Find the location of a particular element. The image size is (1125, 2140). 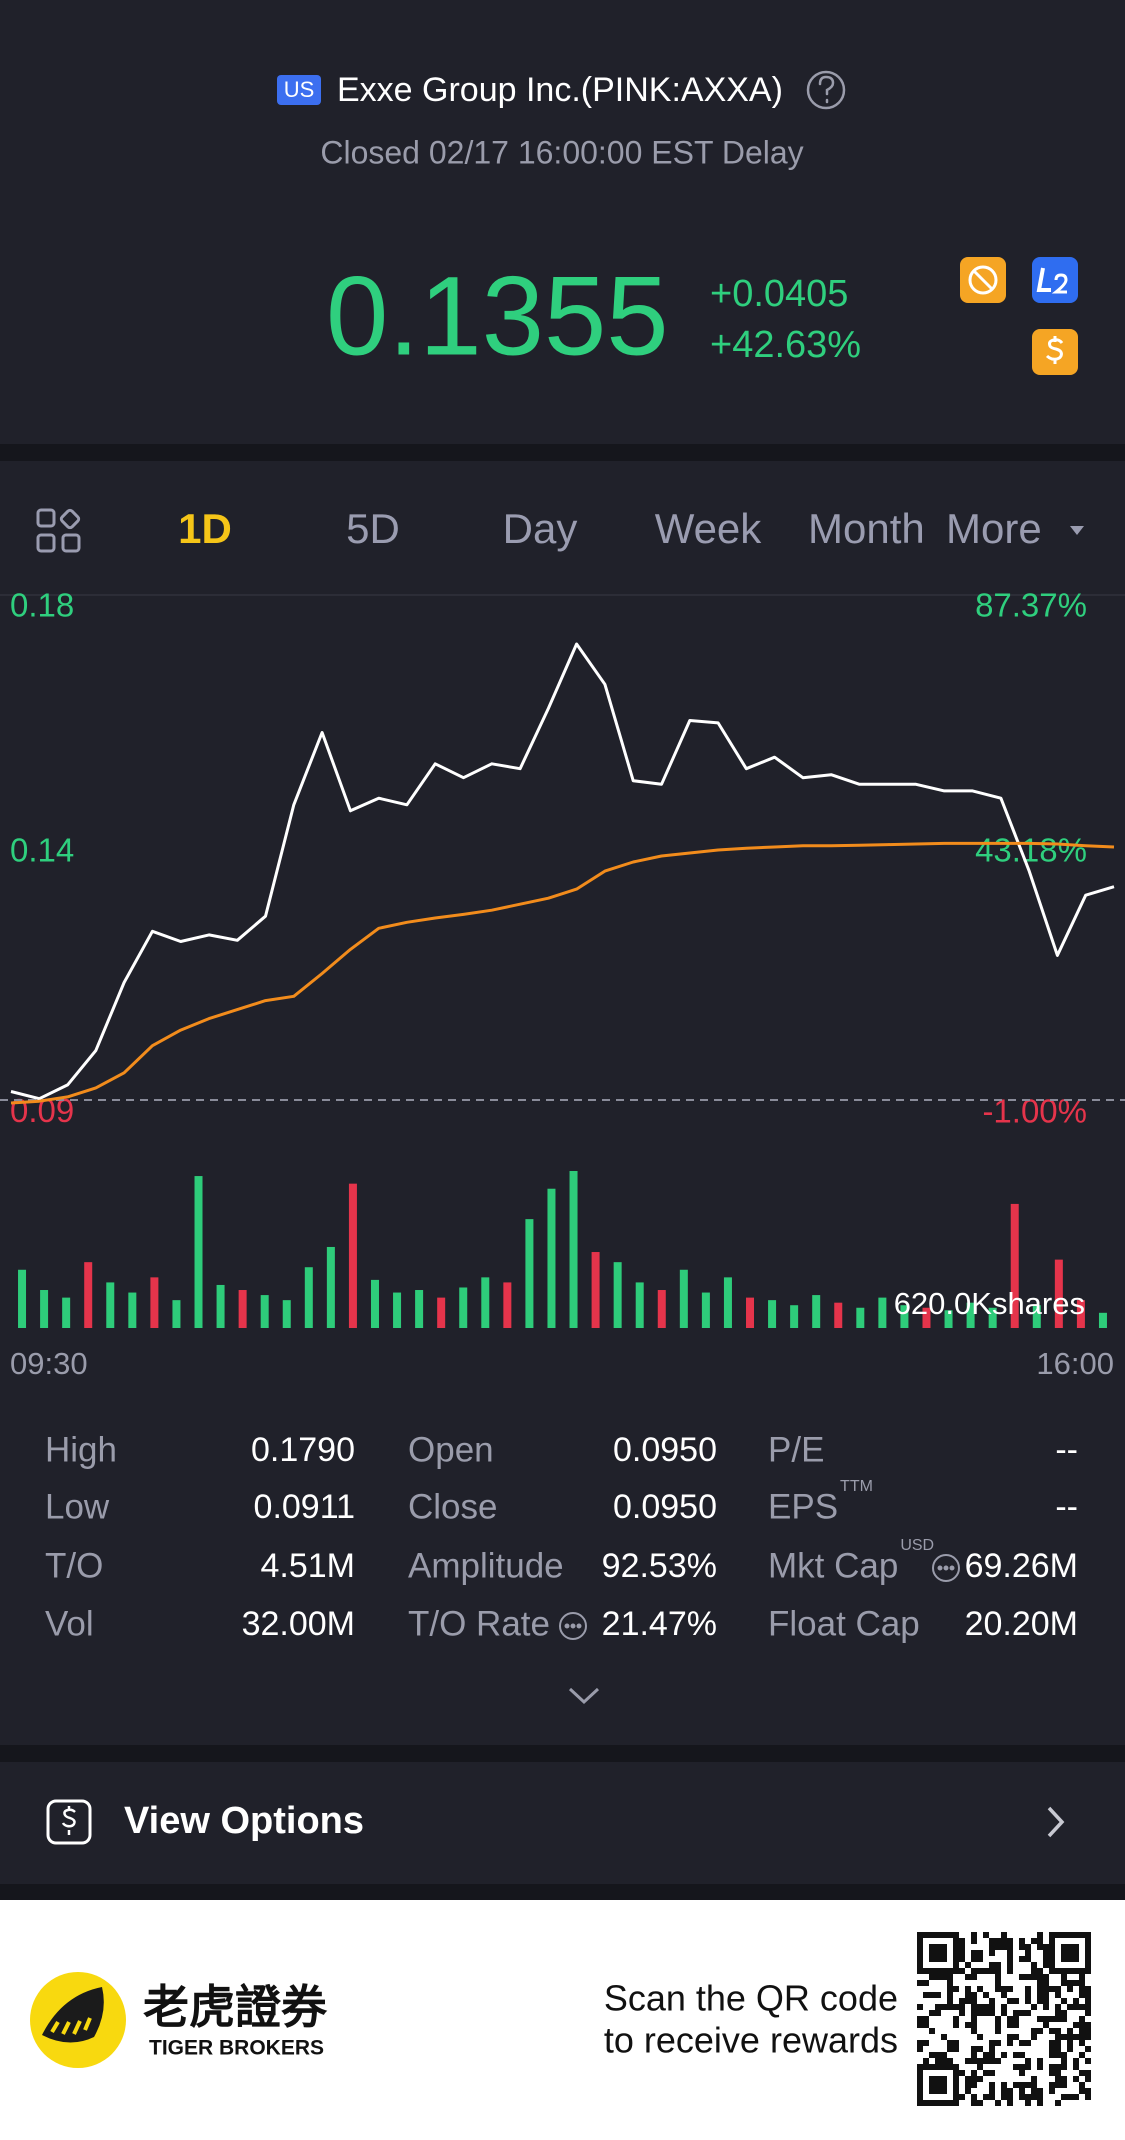

tab: Week is located at coordinates (709, 528).